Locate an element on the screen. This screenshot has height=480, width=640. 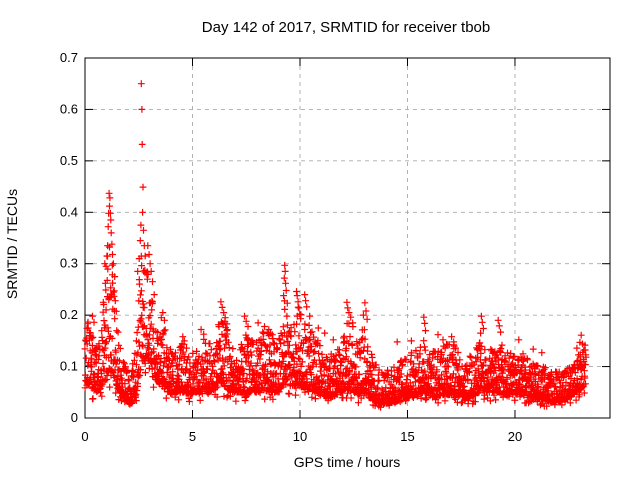
y-tick-label: 0.5 is located at coordinates (69, 160).